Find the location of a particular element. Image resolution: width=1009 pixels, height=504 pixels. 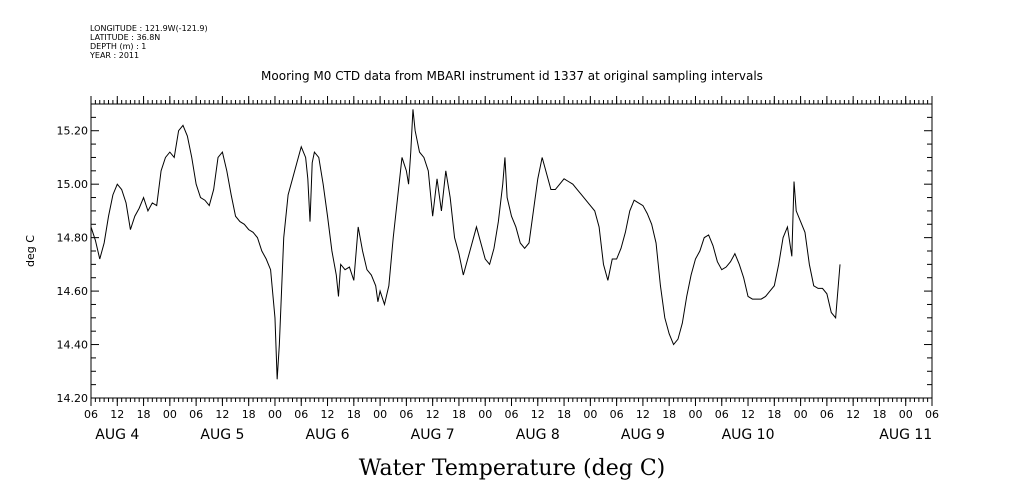

header-line: LATITUDE : 36.8N is located at coordinates (125, 37).